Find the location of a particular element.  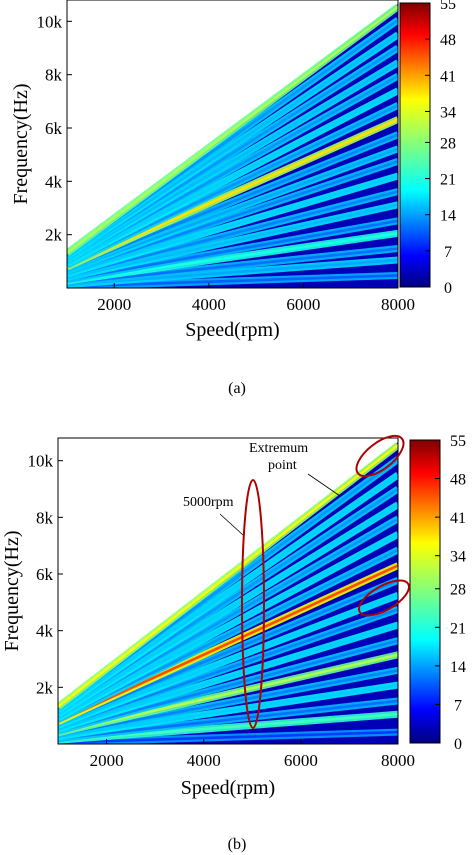

y-axis-ticks: 2k 4k 6k 8k 10k is located at coordinates (54, 128).